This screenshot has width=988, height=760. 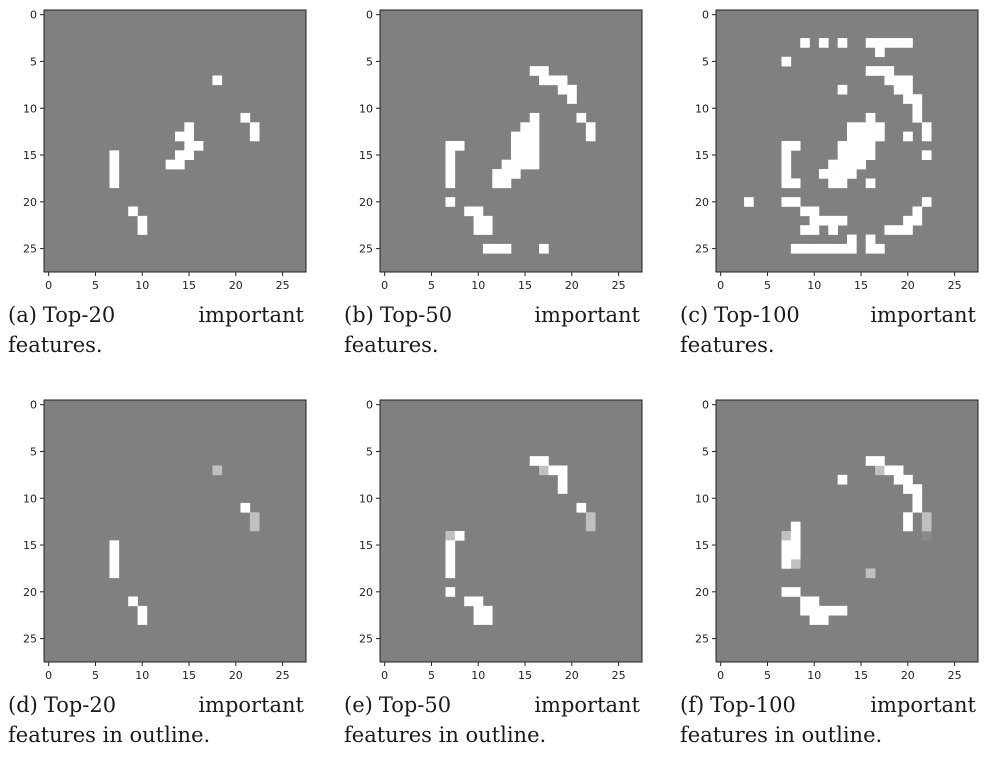 What do you see at coordinates (492, 720) in the screenshot?
I see `caption-text: Top-50 important features in outline.` at bounding box center [492, 720].